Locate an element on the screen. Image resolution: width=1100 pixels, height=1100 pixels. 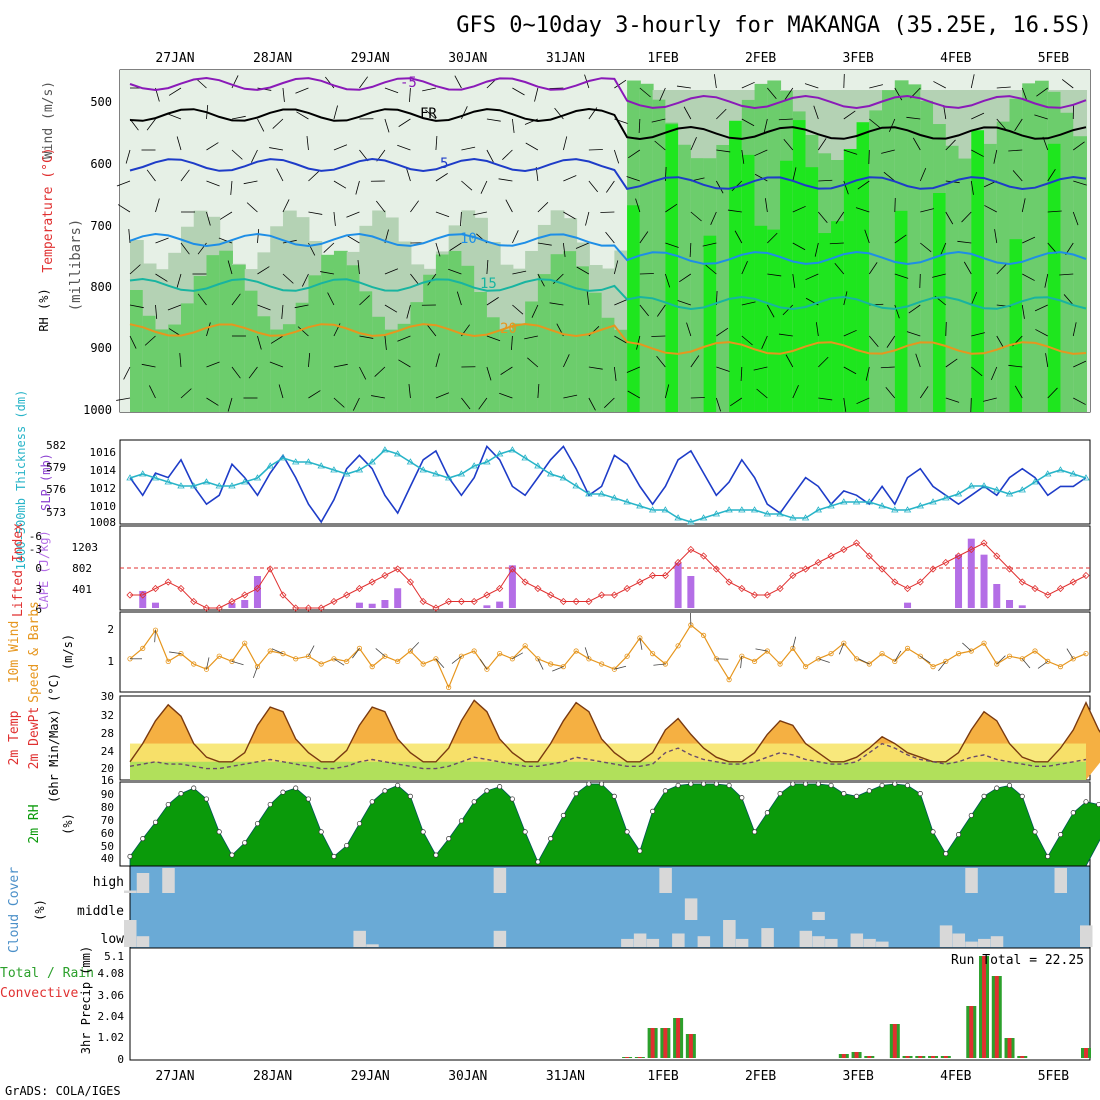
th-582: 582 is located at coordinates (56, 445).